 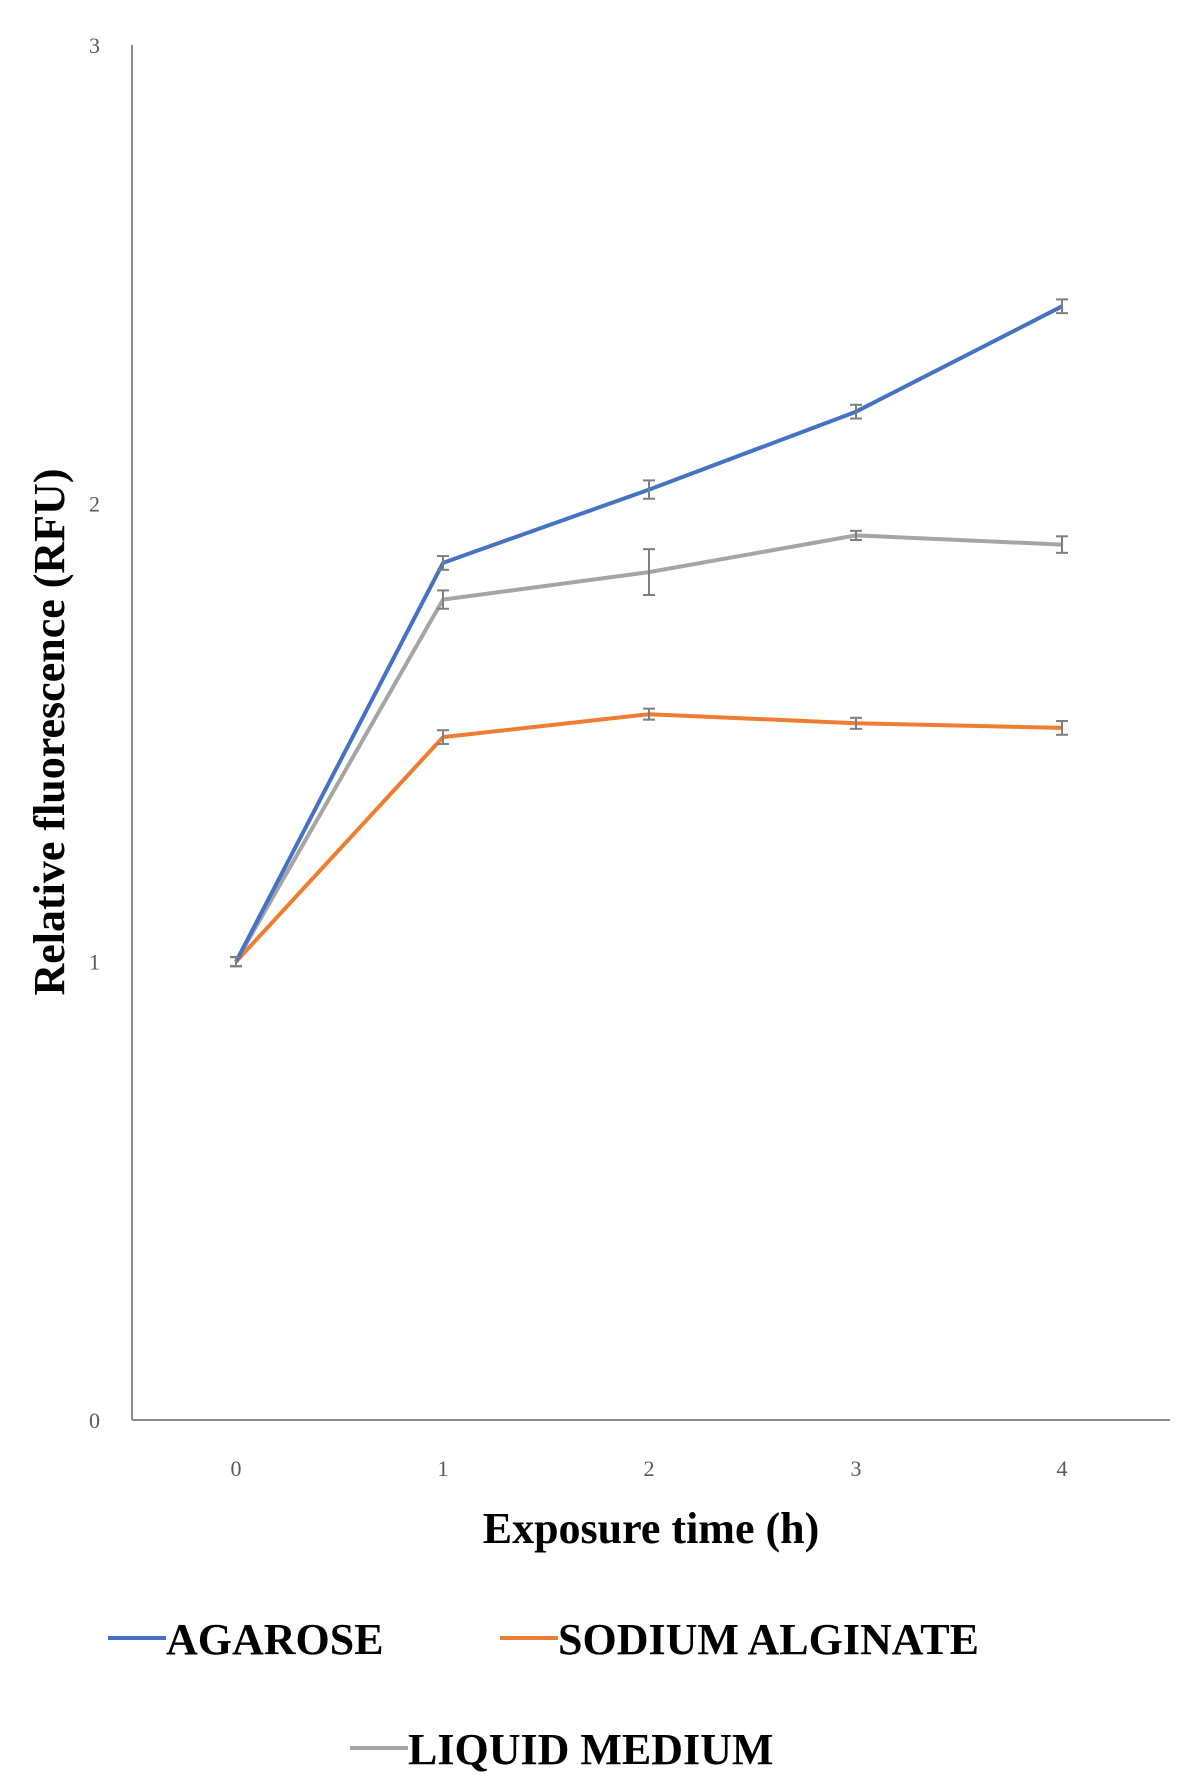 What do you see at coordinates (590, 1749) in the screenshot?
I see `legend-label: LIQUID MEDIUM` at bounding box center [590, 1749].